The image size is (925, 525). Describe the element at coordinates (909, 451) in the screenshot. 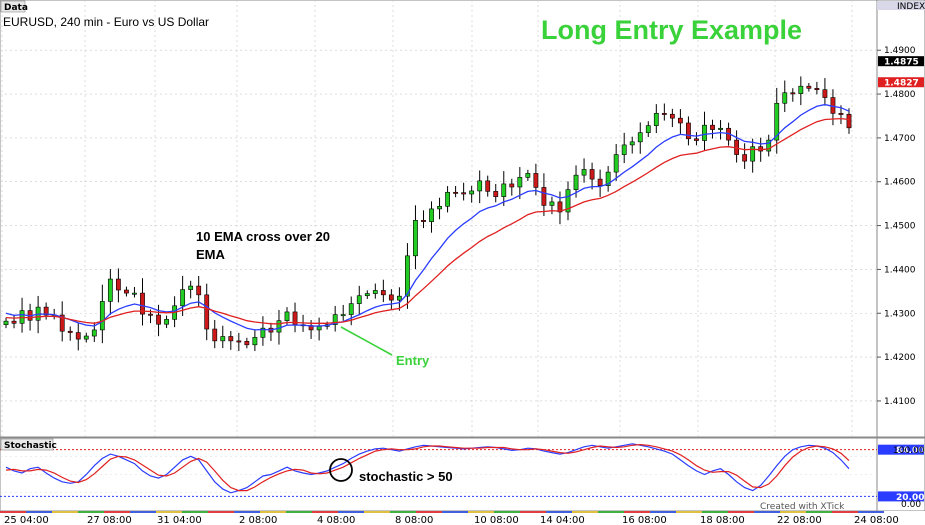

I see `stochastic-tick-label: 100.00` at that location.